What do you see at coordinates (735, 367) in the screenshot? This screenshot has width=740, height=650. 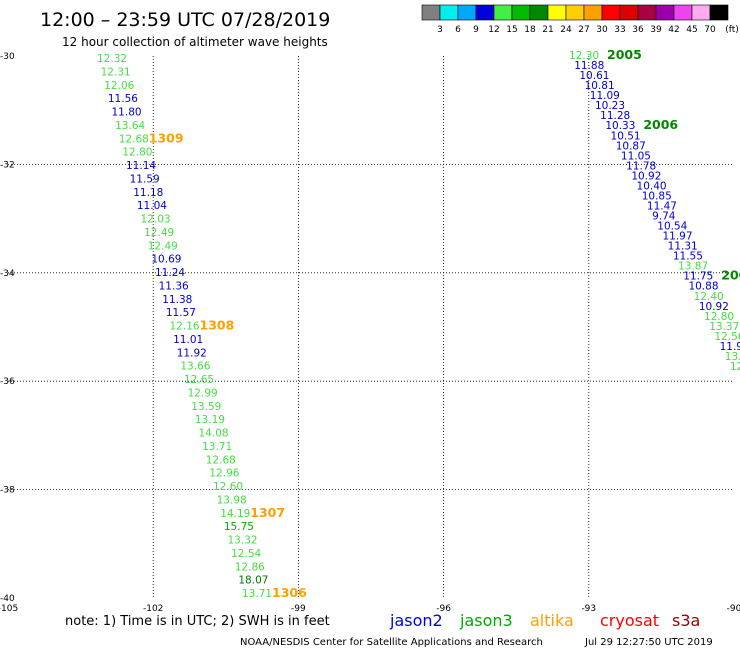 I see `wave-height-value: 12.` at bounding box center [735, 367].